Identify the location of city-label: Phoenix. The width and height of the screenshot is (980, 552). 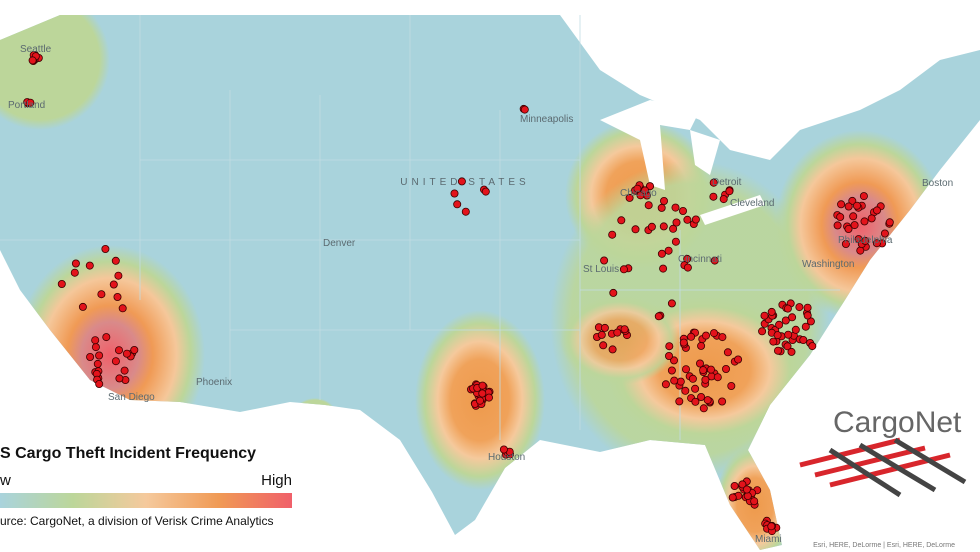
(214, 382).